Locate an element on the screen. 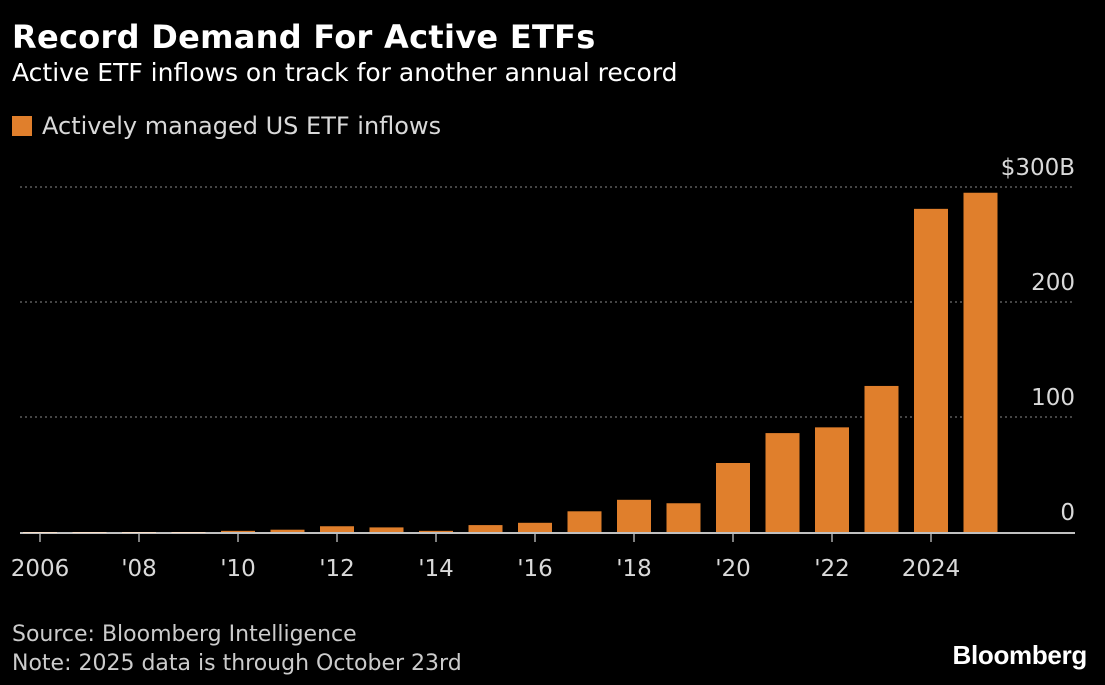 Image resolution: width=1105 pixels, height=685 pixels. bar-2020 is located at coordinates (733, 497).